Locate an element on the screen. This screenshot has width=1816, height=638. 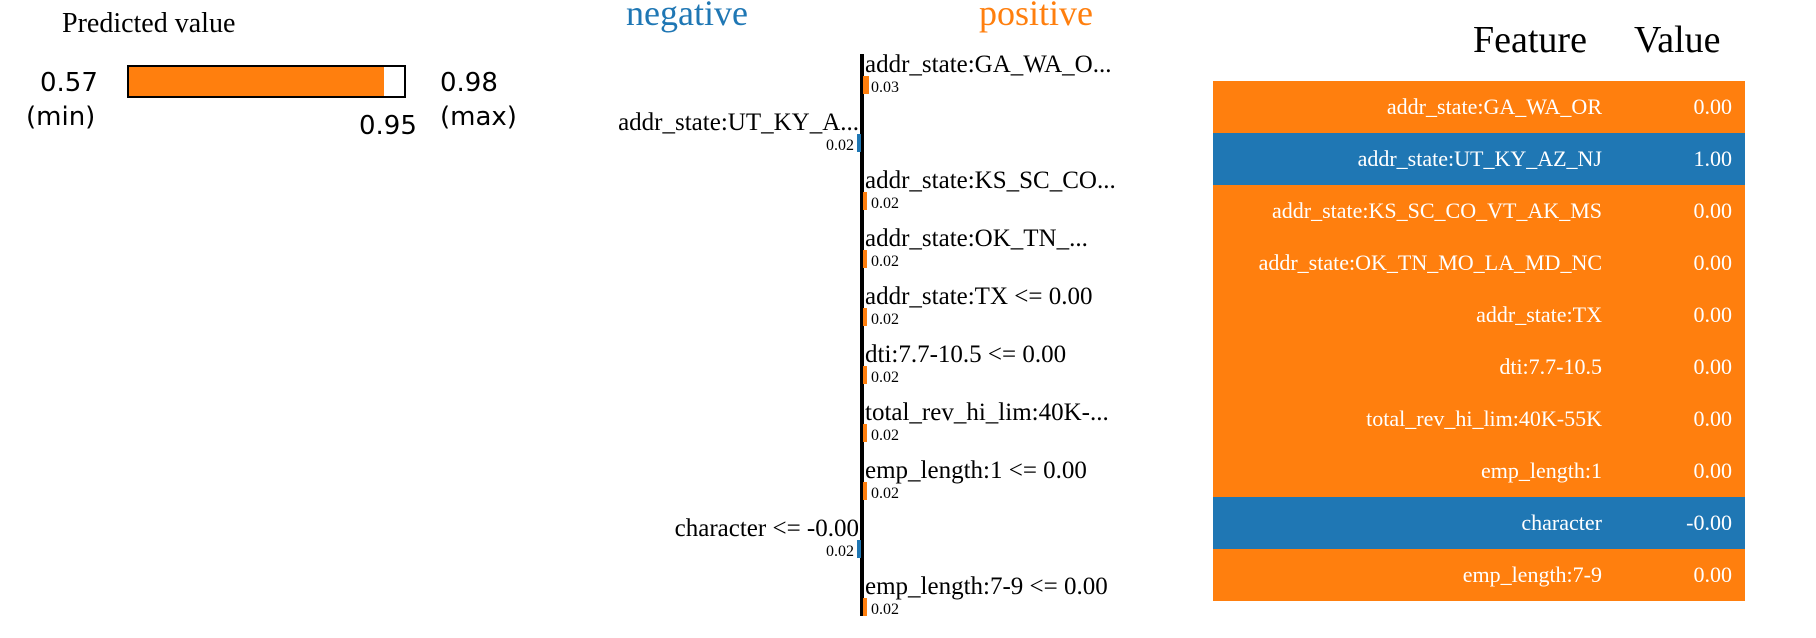
table-feature-name: addr_state:GA_WA_OR is located at coordinates (1494, 106).